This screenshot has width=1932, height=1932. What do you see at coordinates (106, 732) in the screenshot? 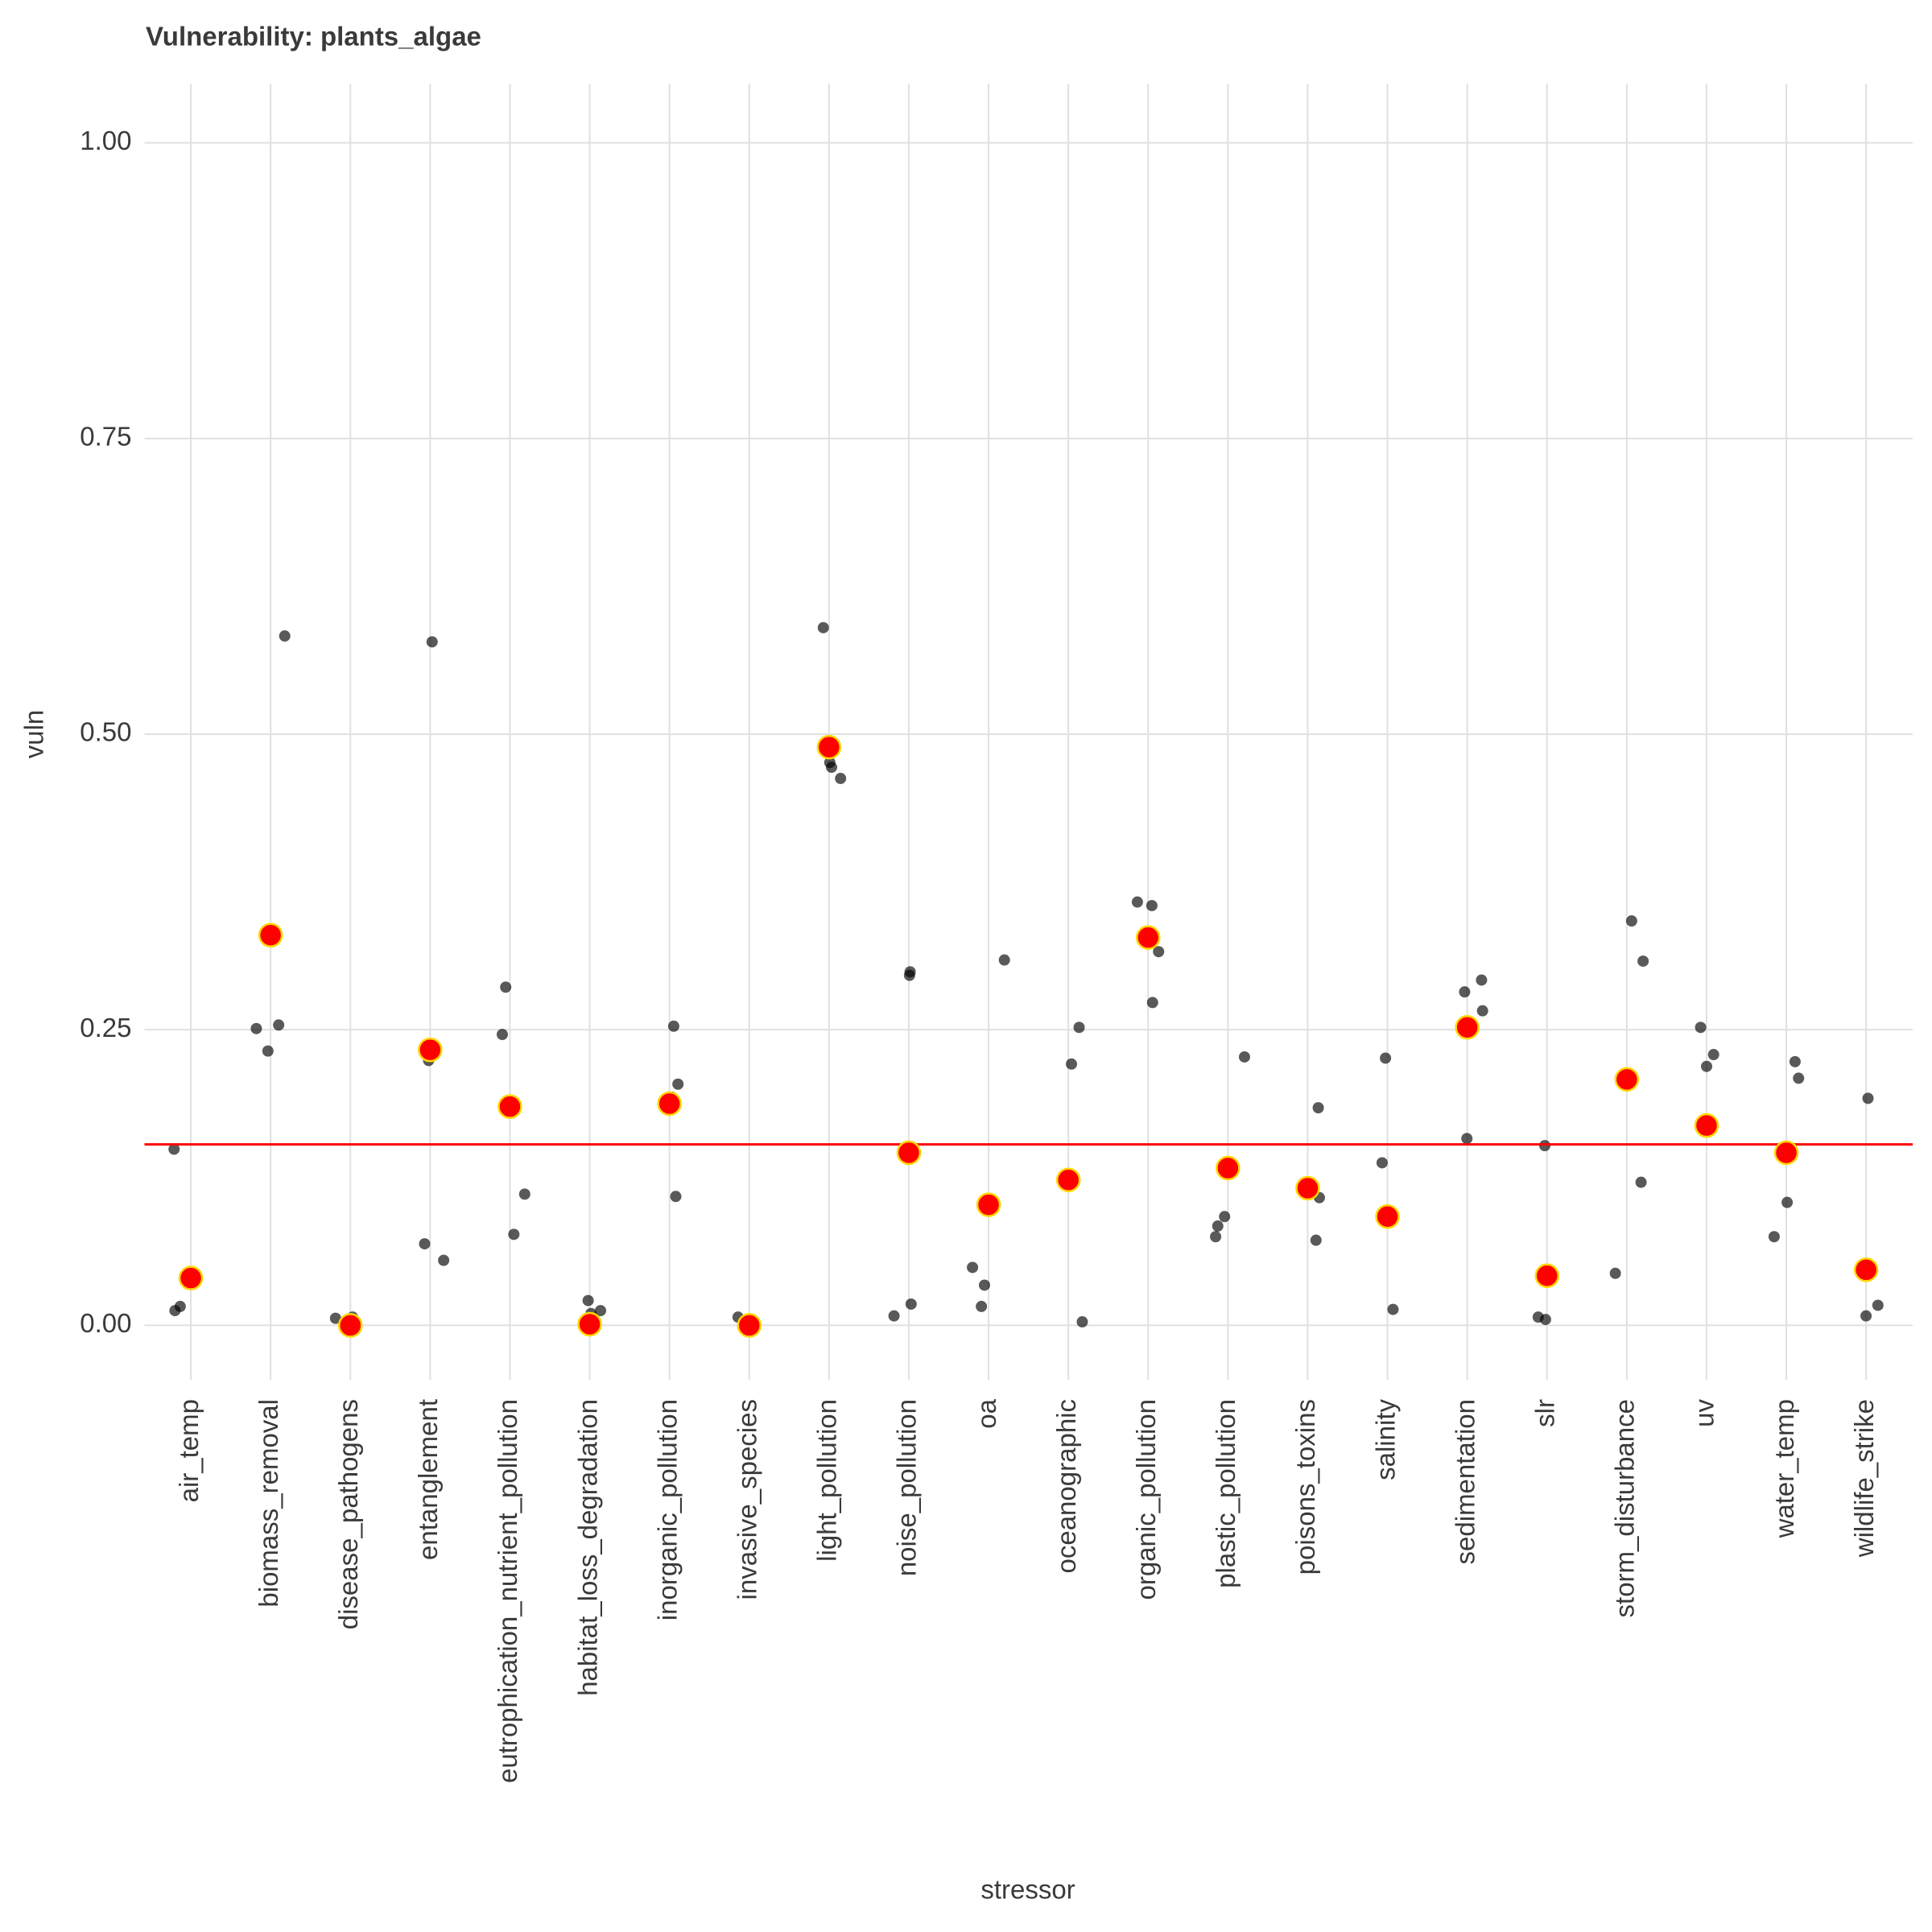
I see `y-tick-label: 0.50` at bounding box center [106, 732].